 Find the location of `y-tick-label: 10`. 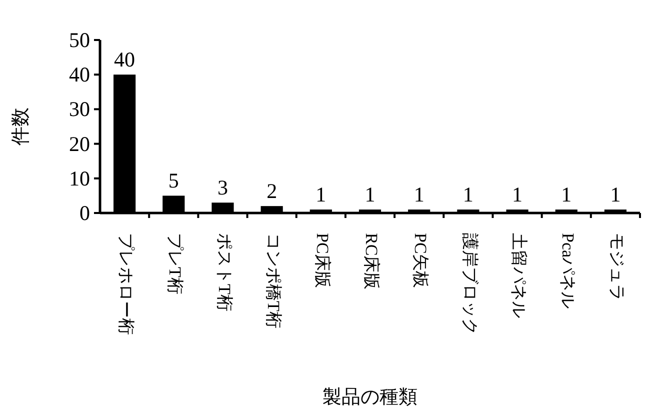

y-tick-label: 10 is located at coordinates (79, 178).